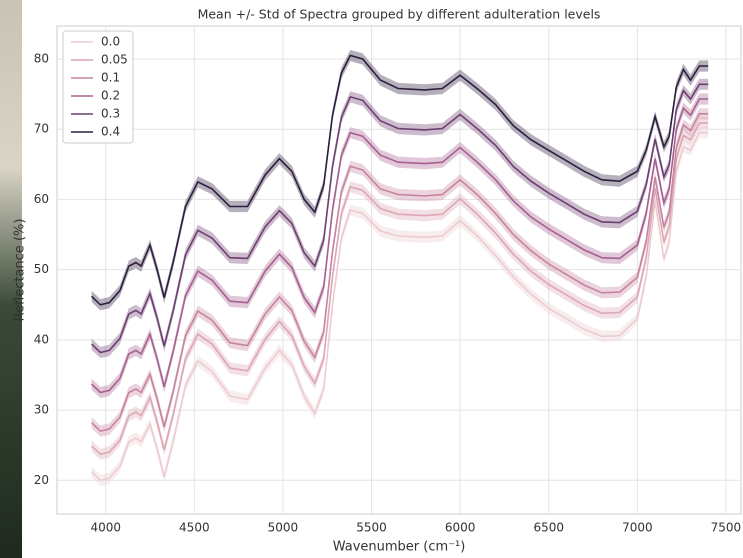 The height and width of the screenshot is (558, 743). Describe the element at coordinates (20, 270) in the screenshot. I see `y-axis-label: Reflectance (%)` at that location.